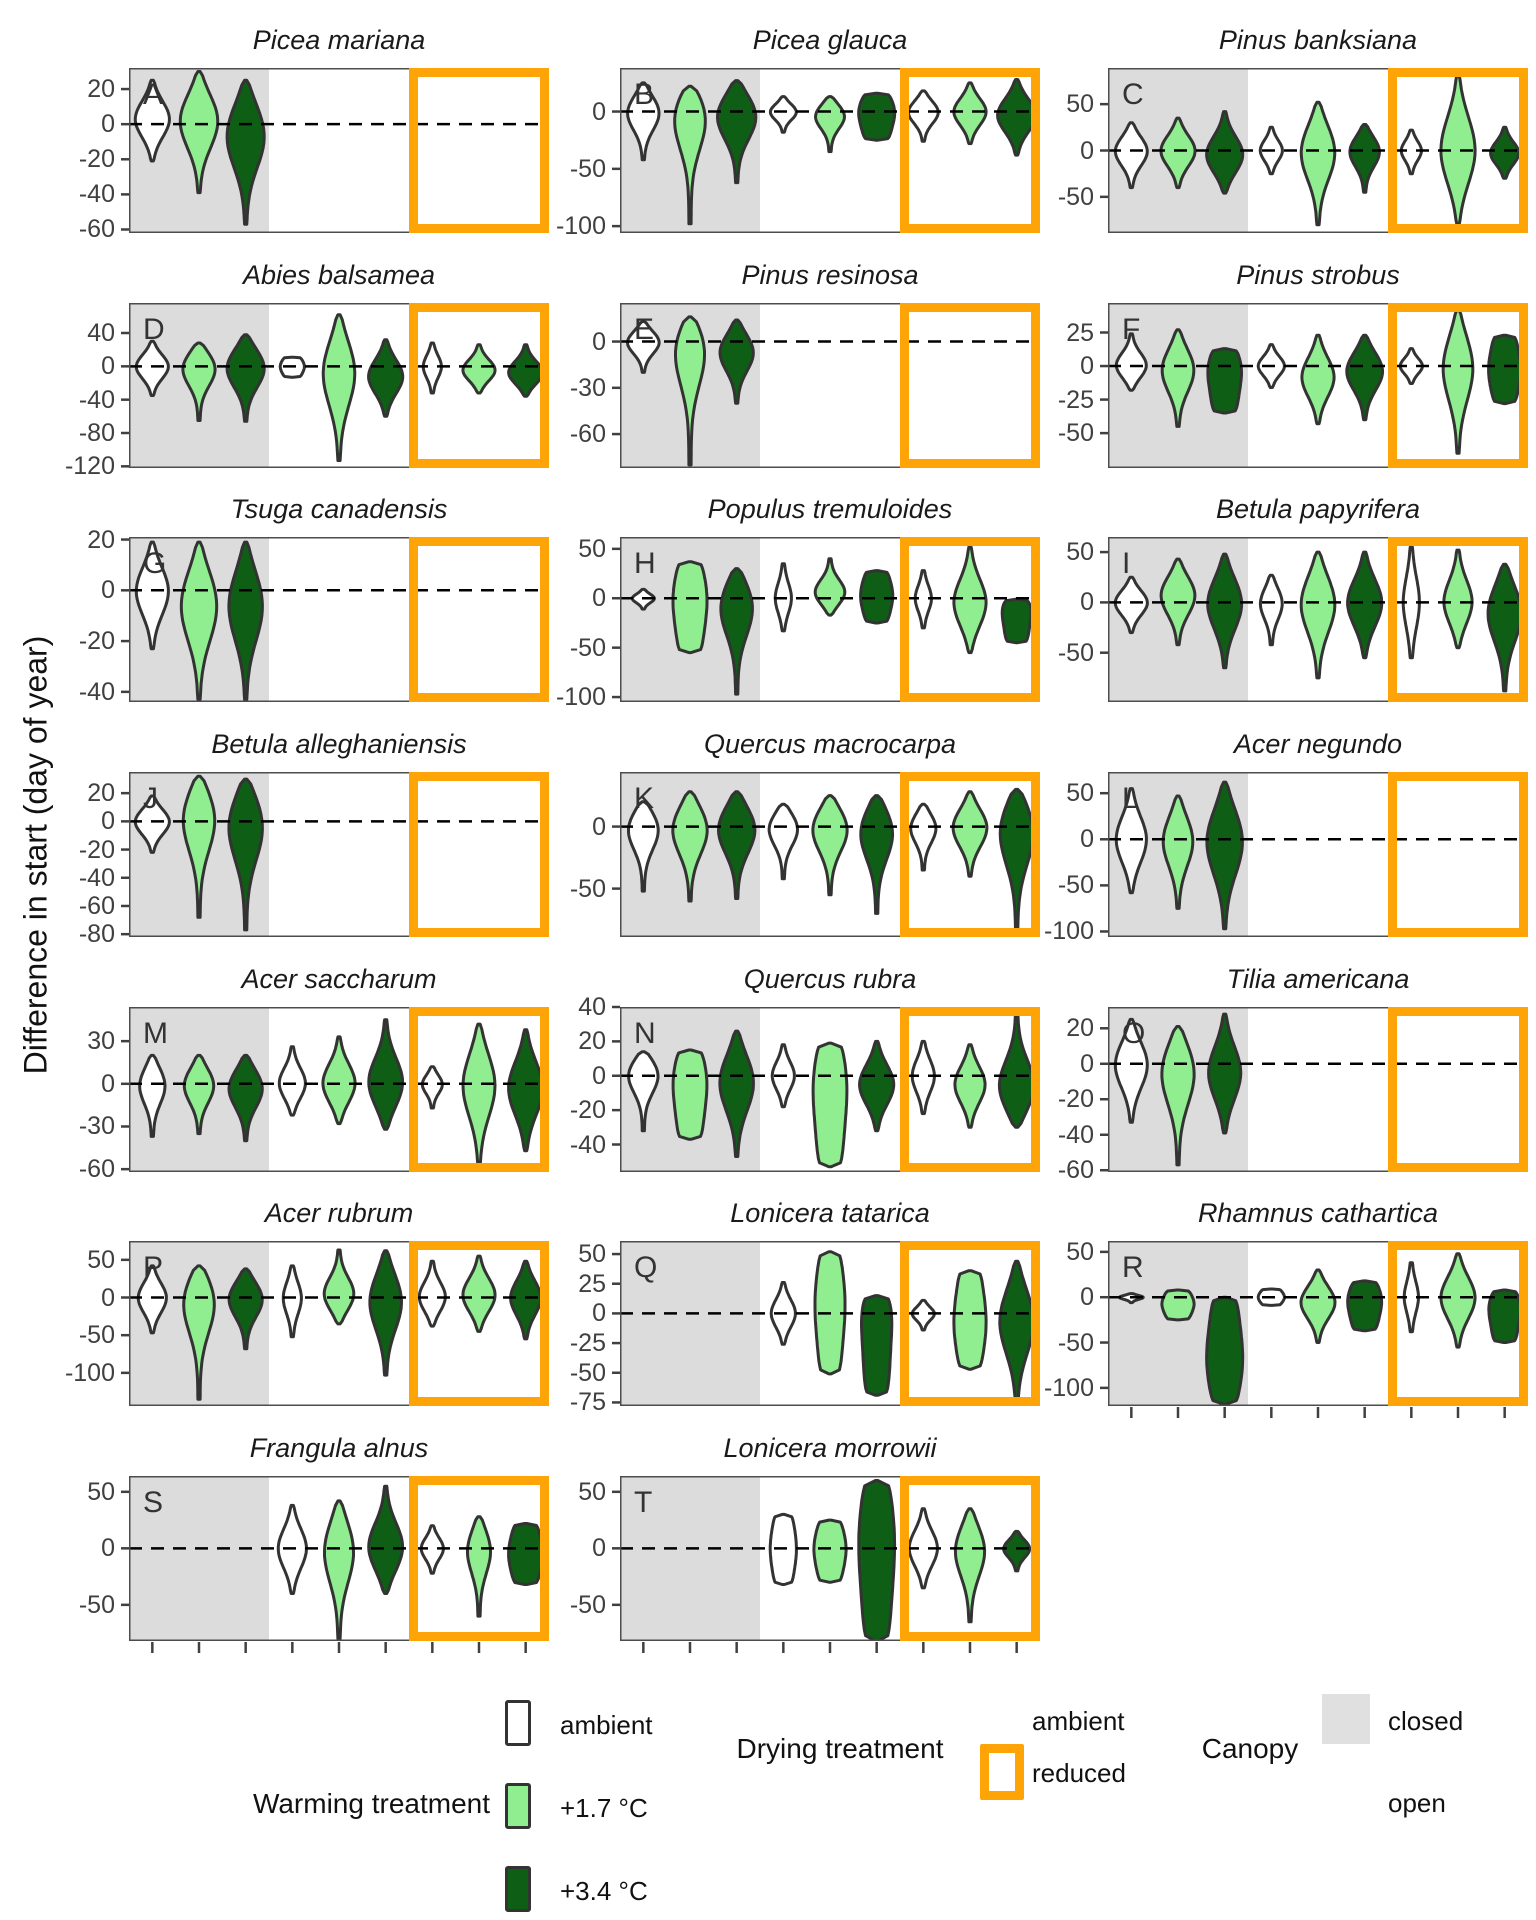  I want to click on y-tick-label: -40, so click(96, 691).